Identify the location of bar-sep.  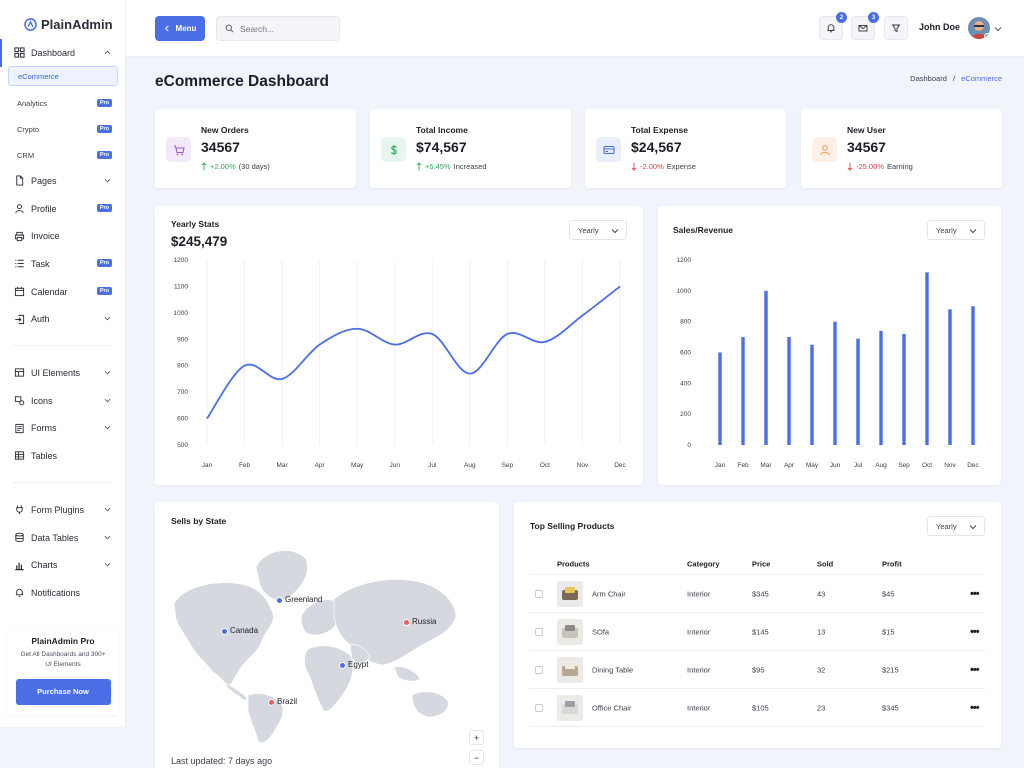
(904, 389).